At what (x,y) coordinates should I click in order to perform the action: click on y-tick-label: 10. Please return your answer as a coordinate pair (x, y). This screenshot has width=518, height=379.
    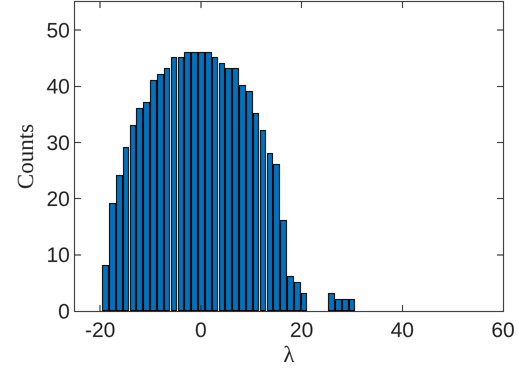
    Looking at the image, I should click on (58, 256).